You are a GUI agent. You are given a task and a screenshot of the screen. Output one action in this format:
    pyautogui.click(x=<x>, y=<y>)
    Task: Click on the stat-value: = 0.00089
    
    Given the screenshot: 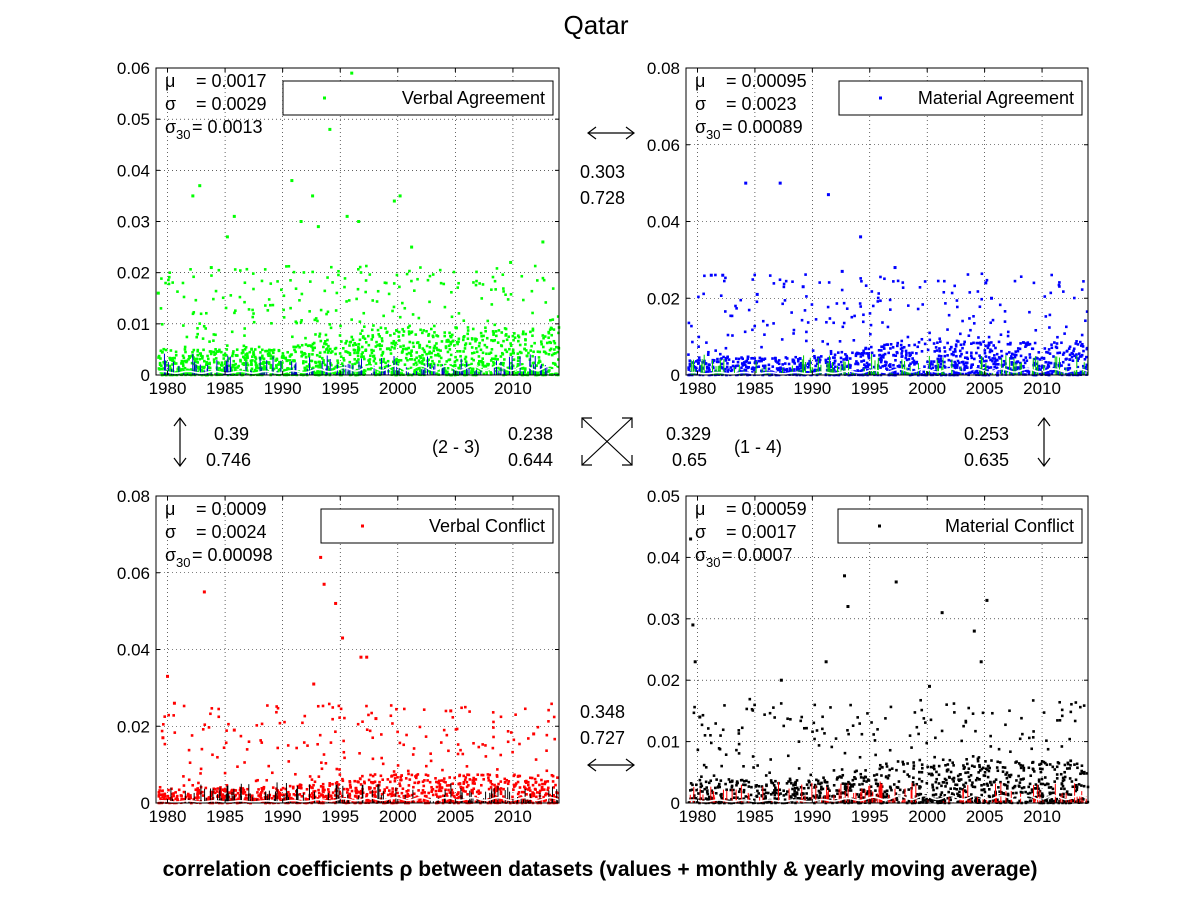 What is the action you would take?
    pyautogui.click(x=762, y=127)
    